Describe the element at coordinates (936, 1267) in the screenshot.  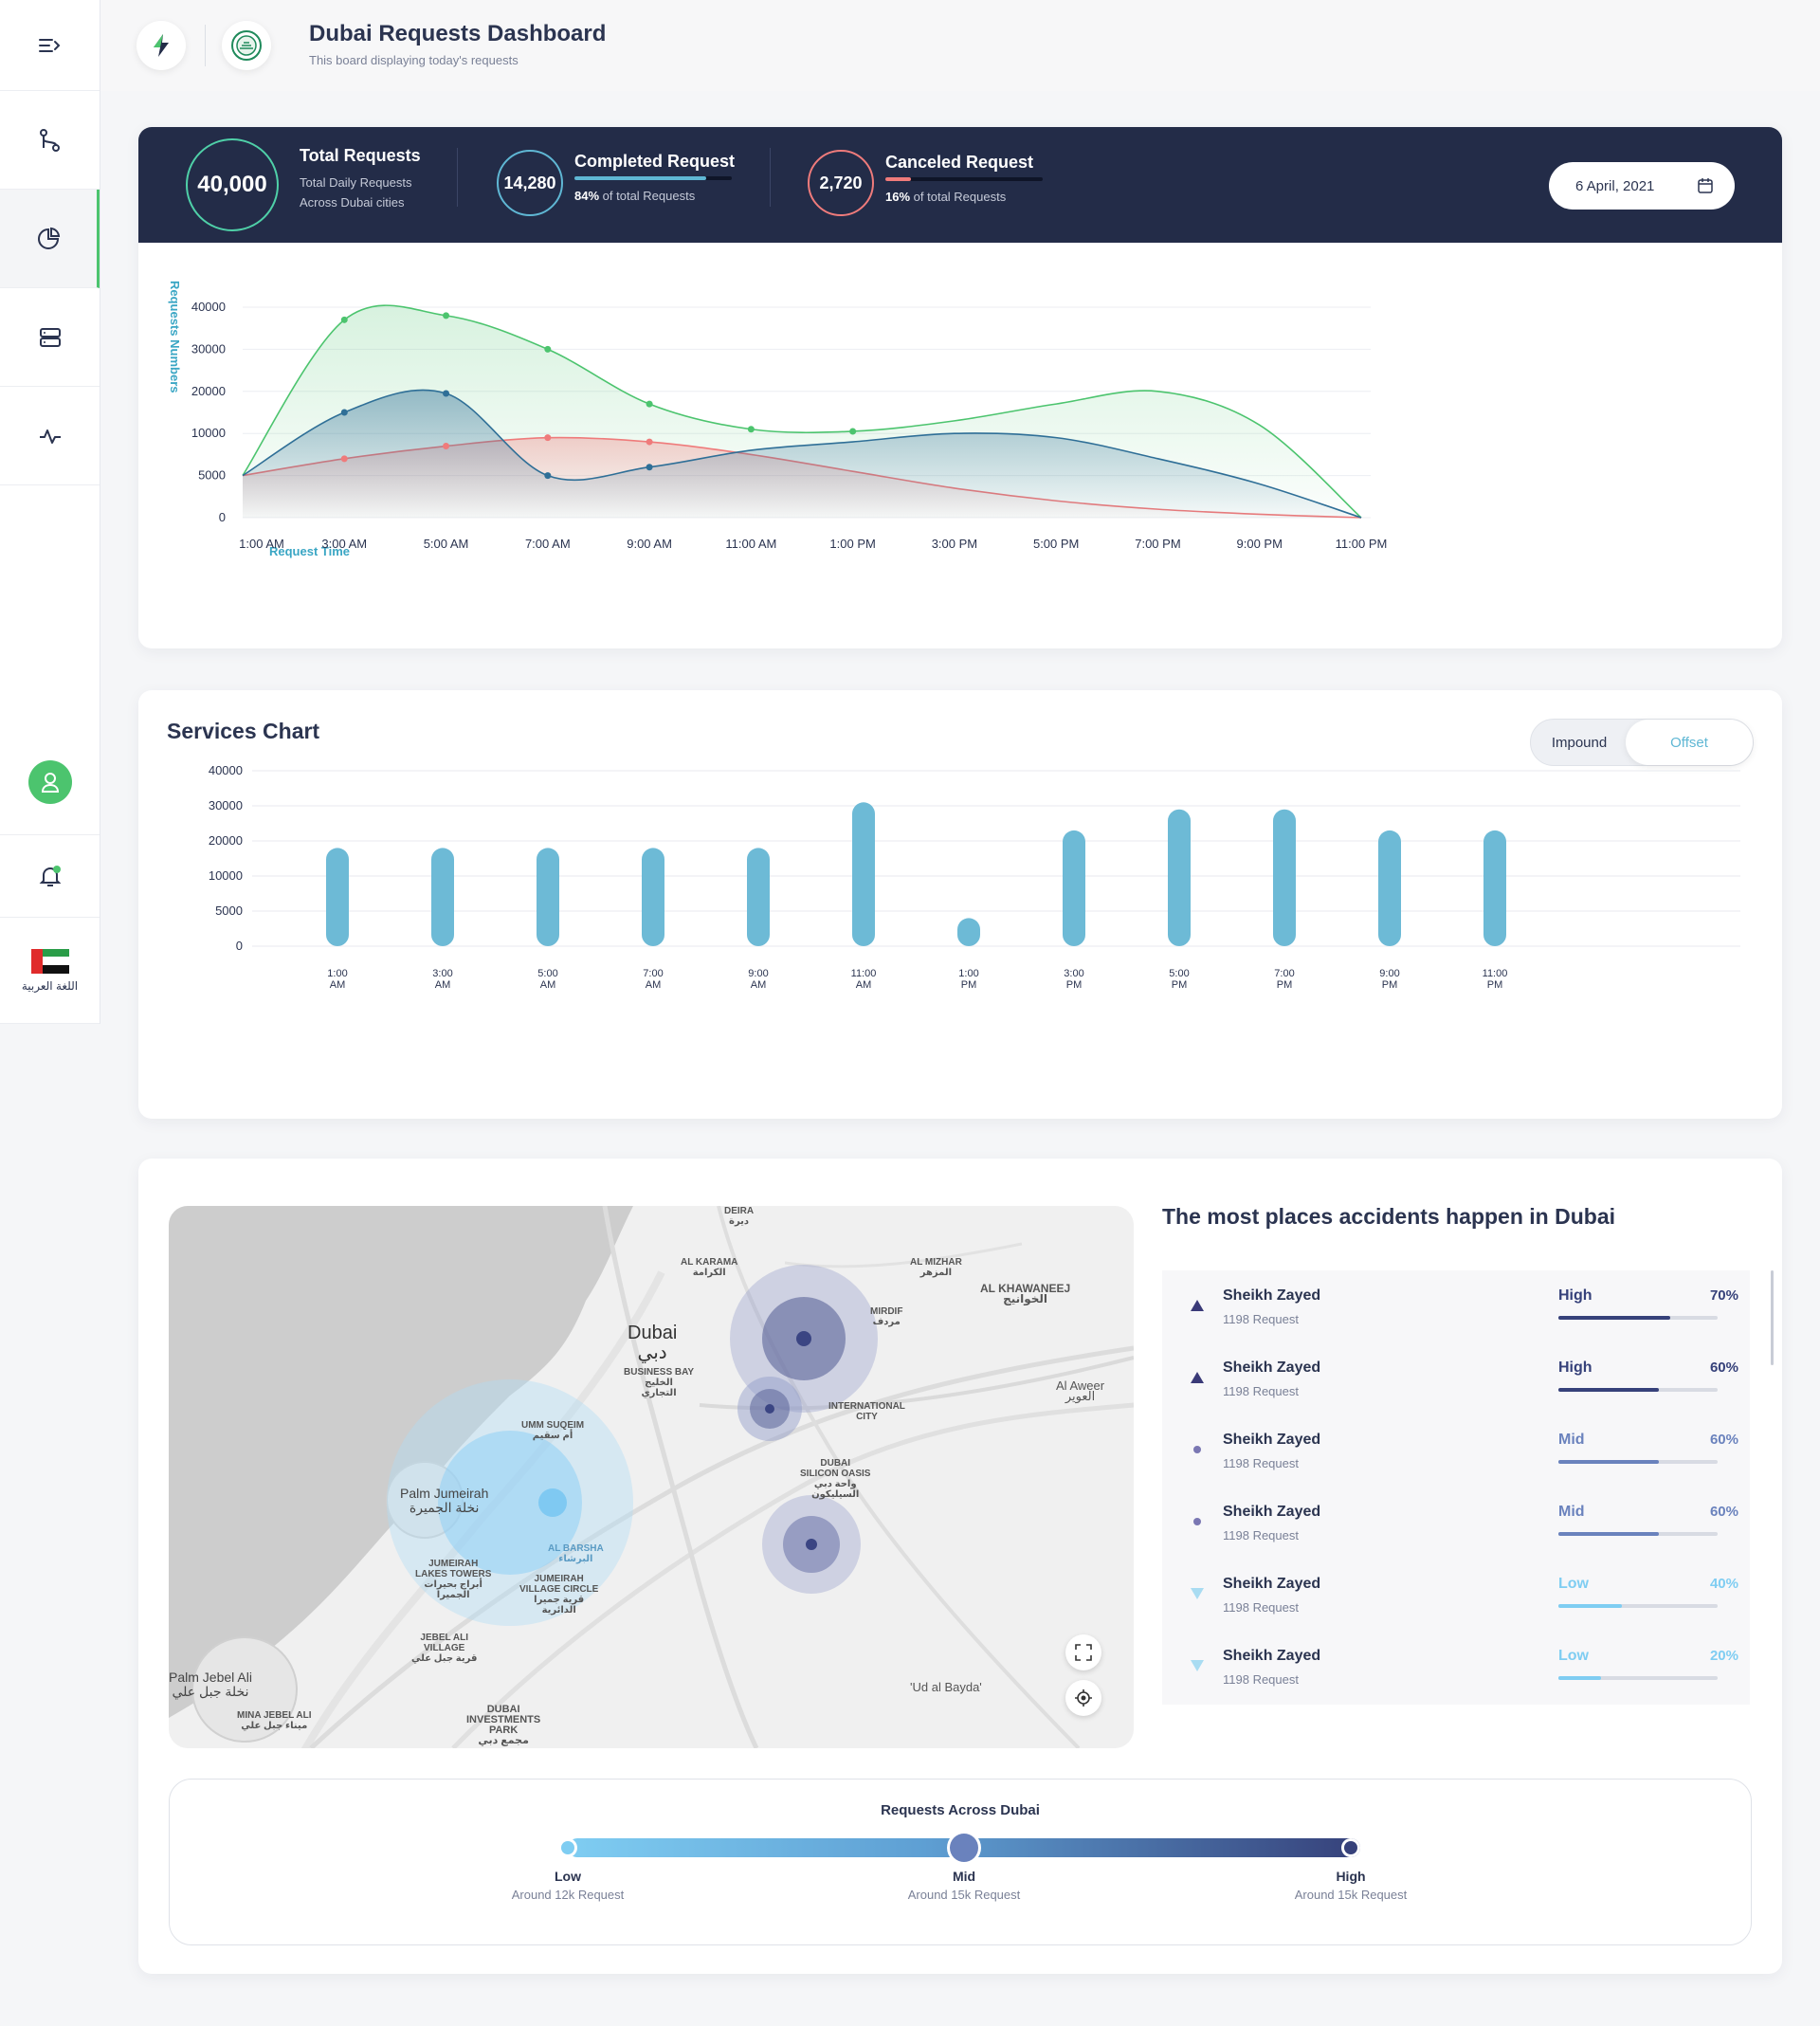
I see `map-label-mizhar: AL MIZHAR المزهر` at that location.